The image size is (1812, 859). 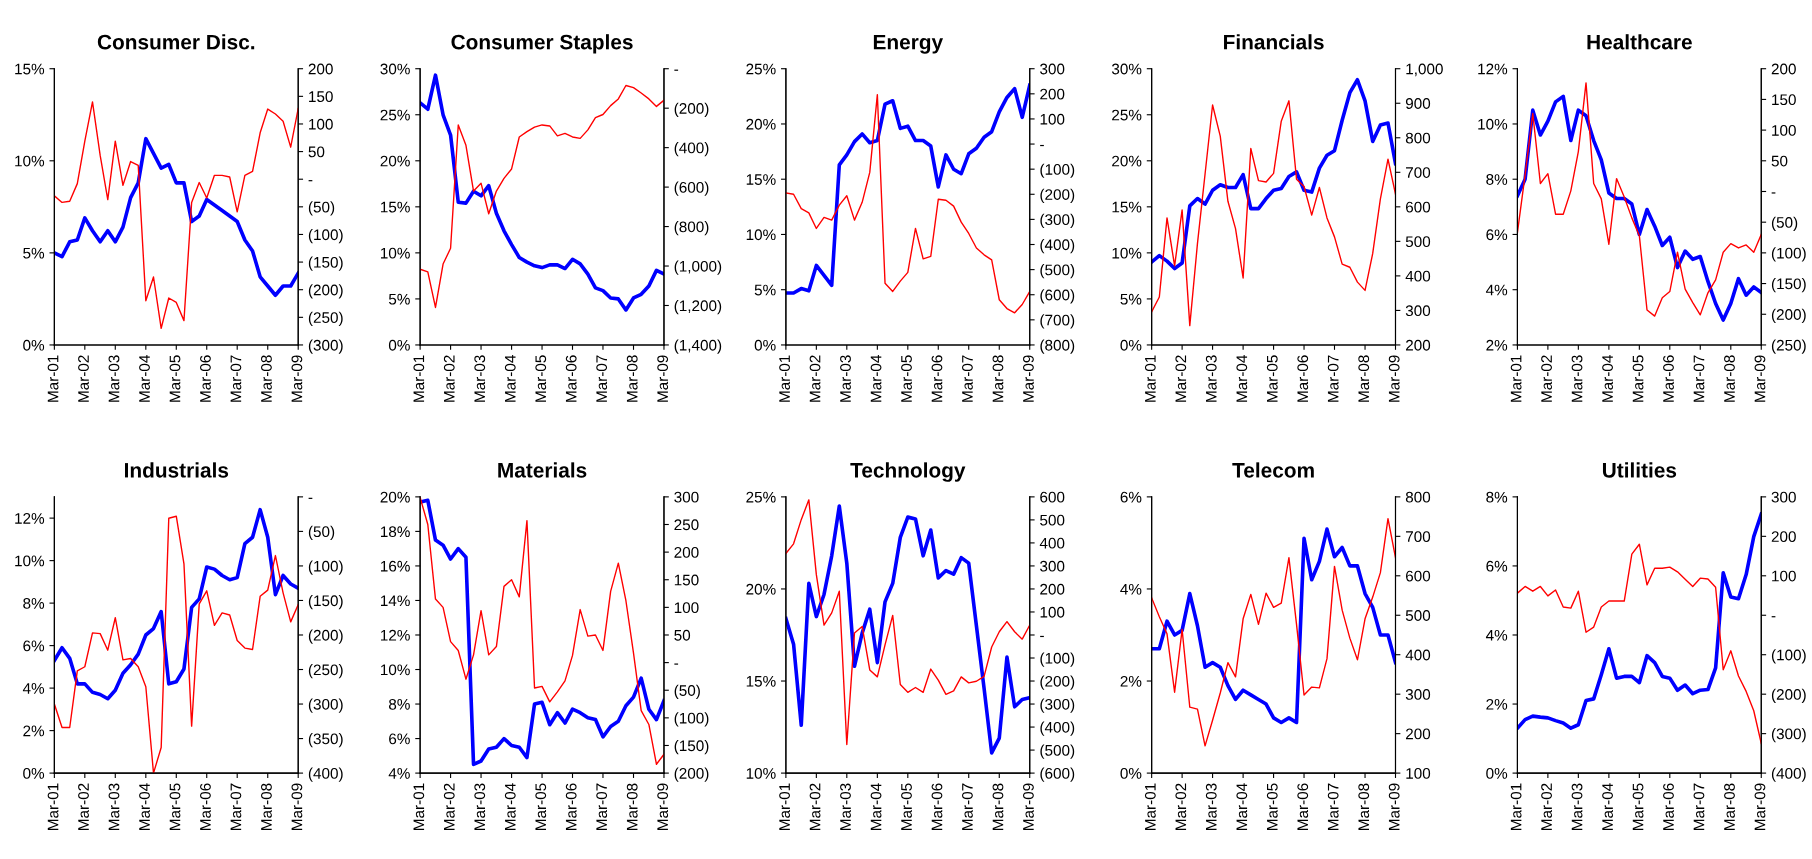 What do you see at coordinates (691, 188) in the screenshot?
I see `y2-tick-label: (600)` at bounding box center [691, 188].